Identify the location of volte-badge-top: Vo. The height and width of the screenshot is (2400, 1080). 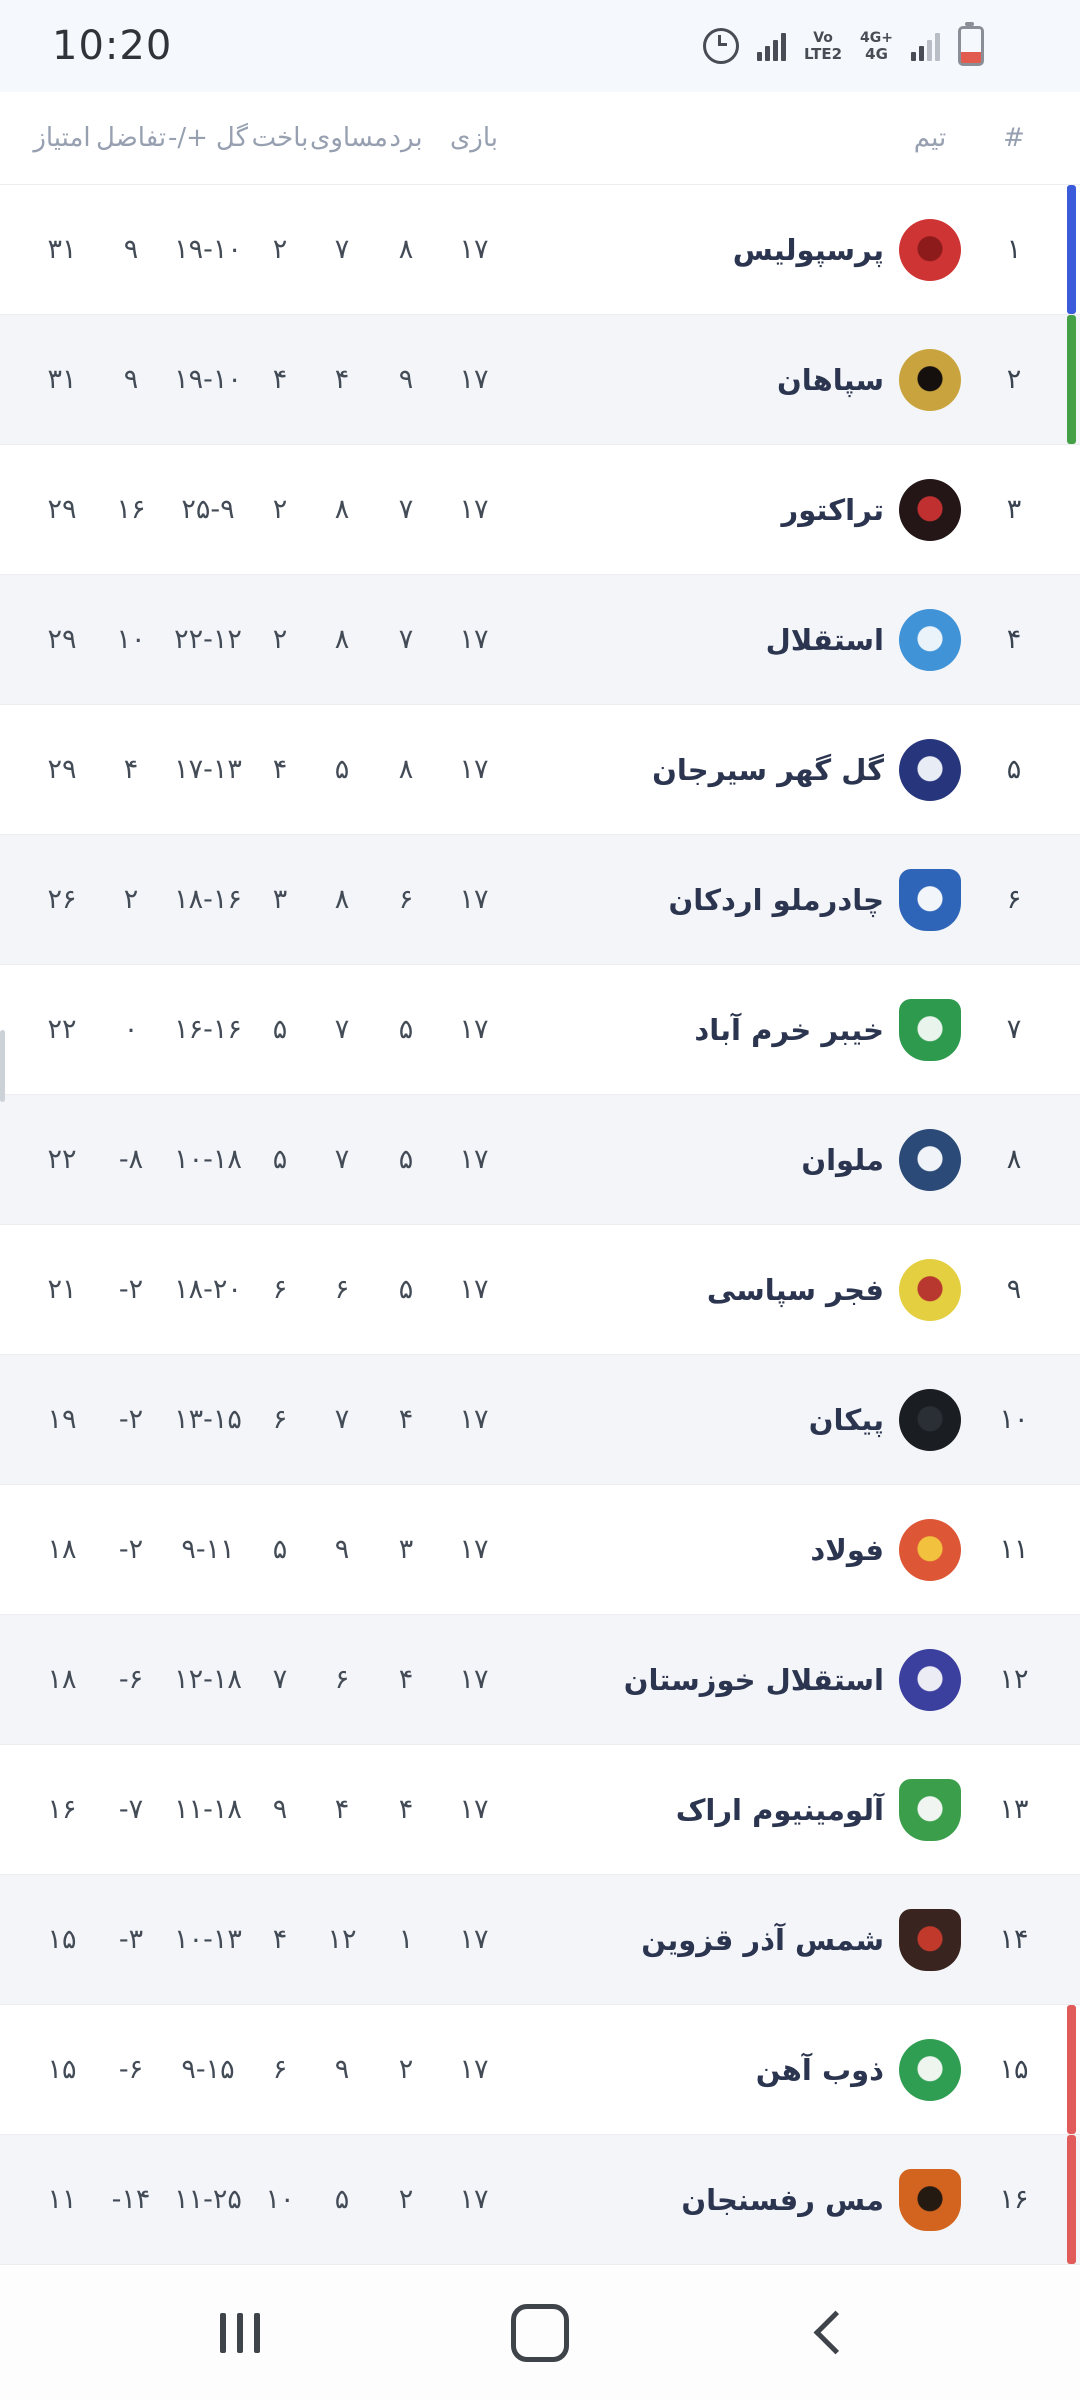
(823, 37).